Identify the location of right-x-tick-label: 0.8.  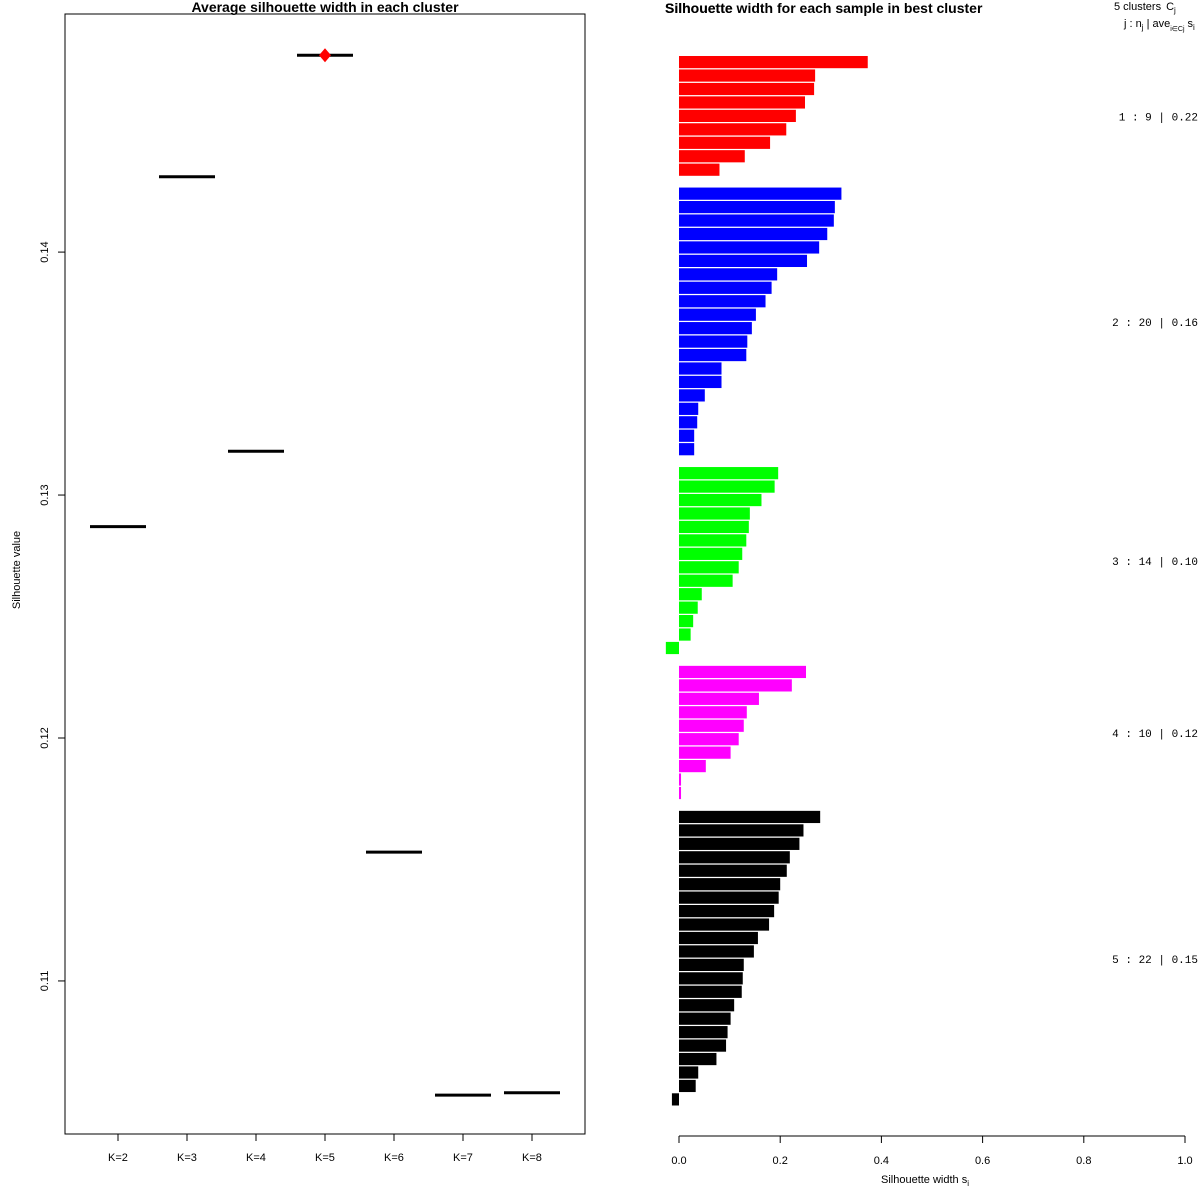
(1083, 1161).